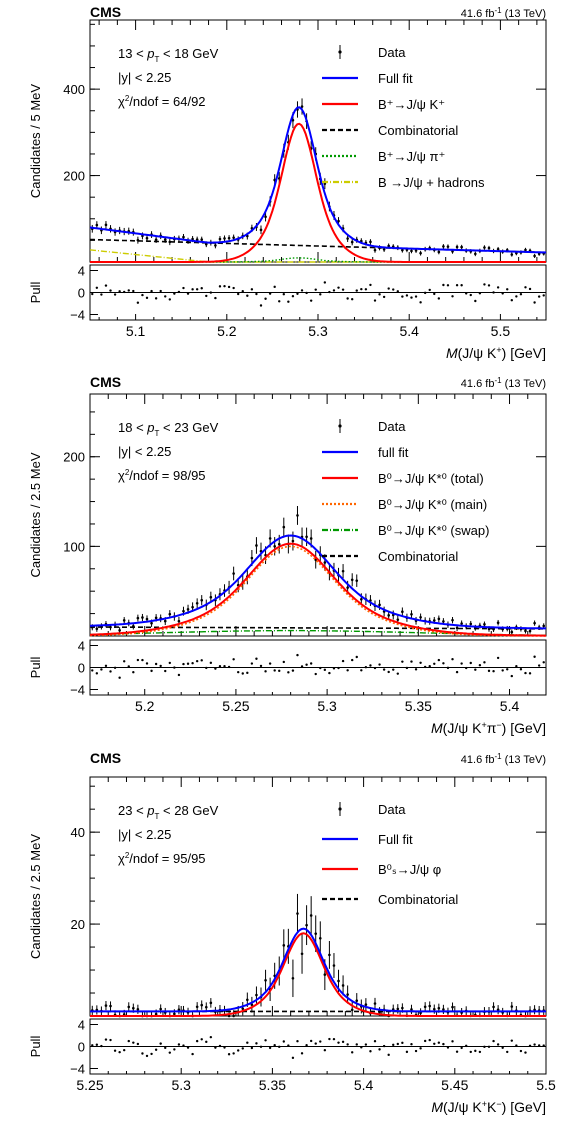 This screenshot has width=580, height=1124. I want to click on pull-points, so click(318, 294).